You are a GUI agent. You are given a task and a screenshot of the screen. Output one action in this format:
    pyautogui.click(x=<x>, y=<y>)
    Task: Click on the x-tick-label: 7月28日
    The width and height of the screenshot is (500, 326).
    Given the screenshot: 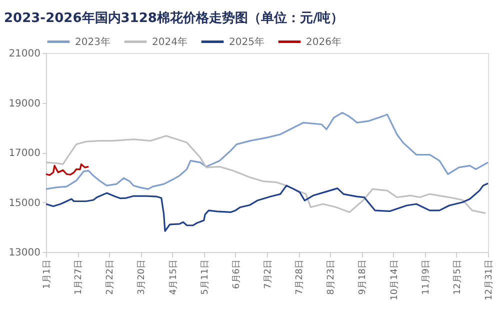 What is the action you would take?
    pyautogui.click(x=300, y=277)
    